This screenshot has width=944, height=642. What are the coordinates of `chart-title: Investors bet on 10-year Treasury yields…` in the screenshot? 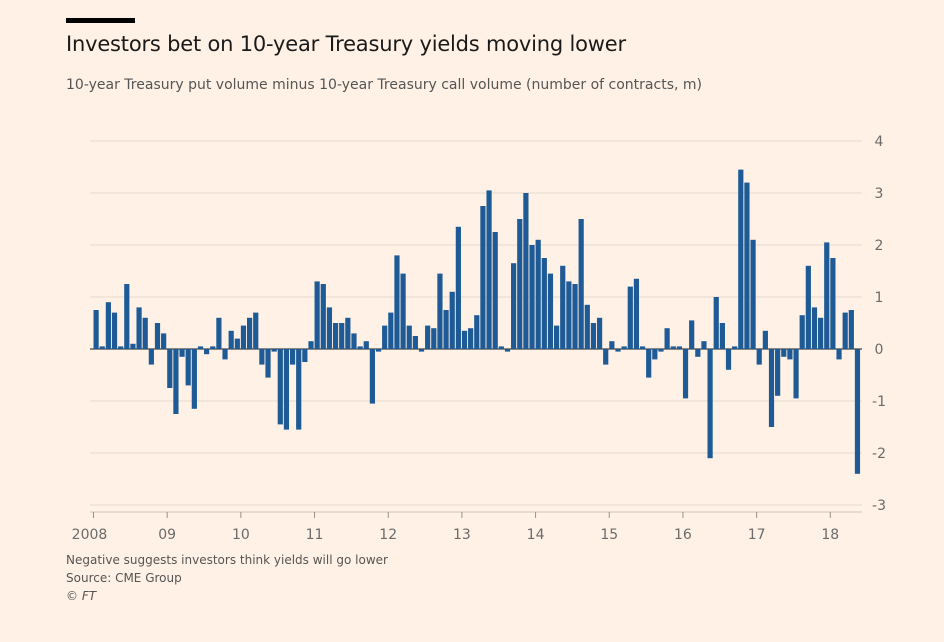 It's located at (346, 44).